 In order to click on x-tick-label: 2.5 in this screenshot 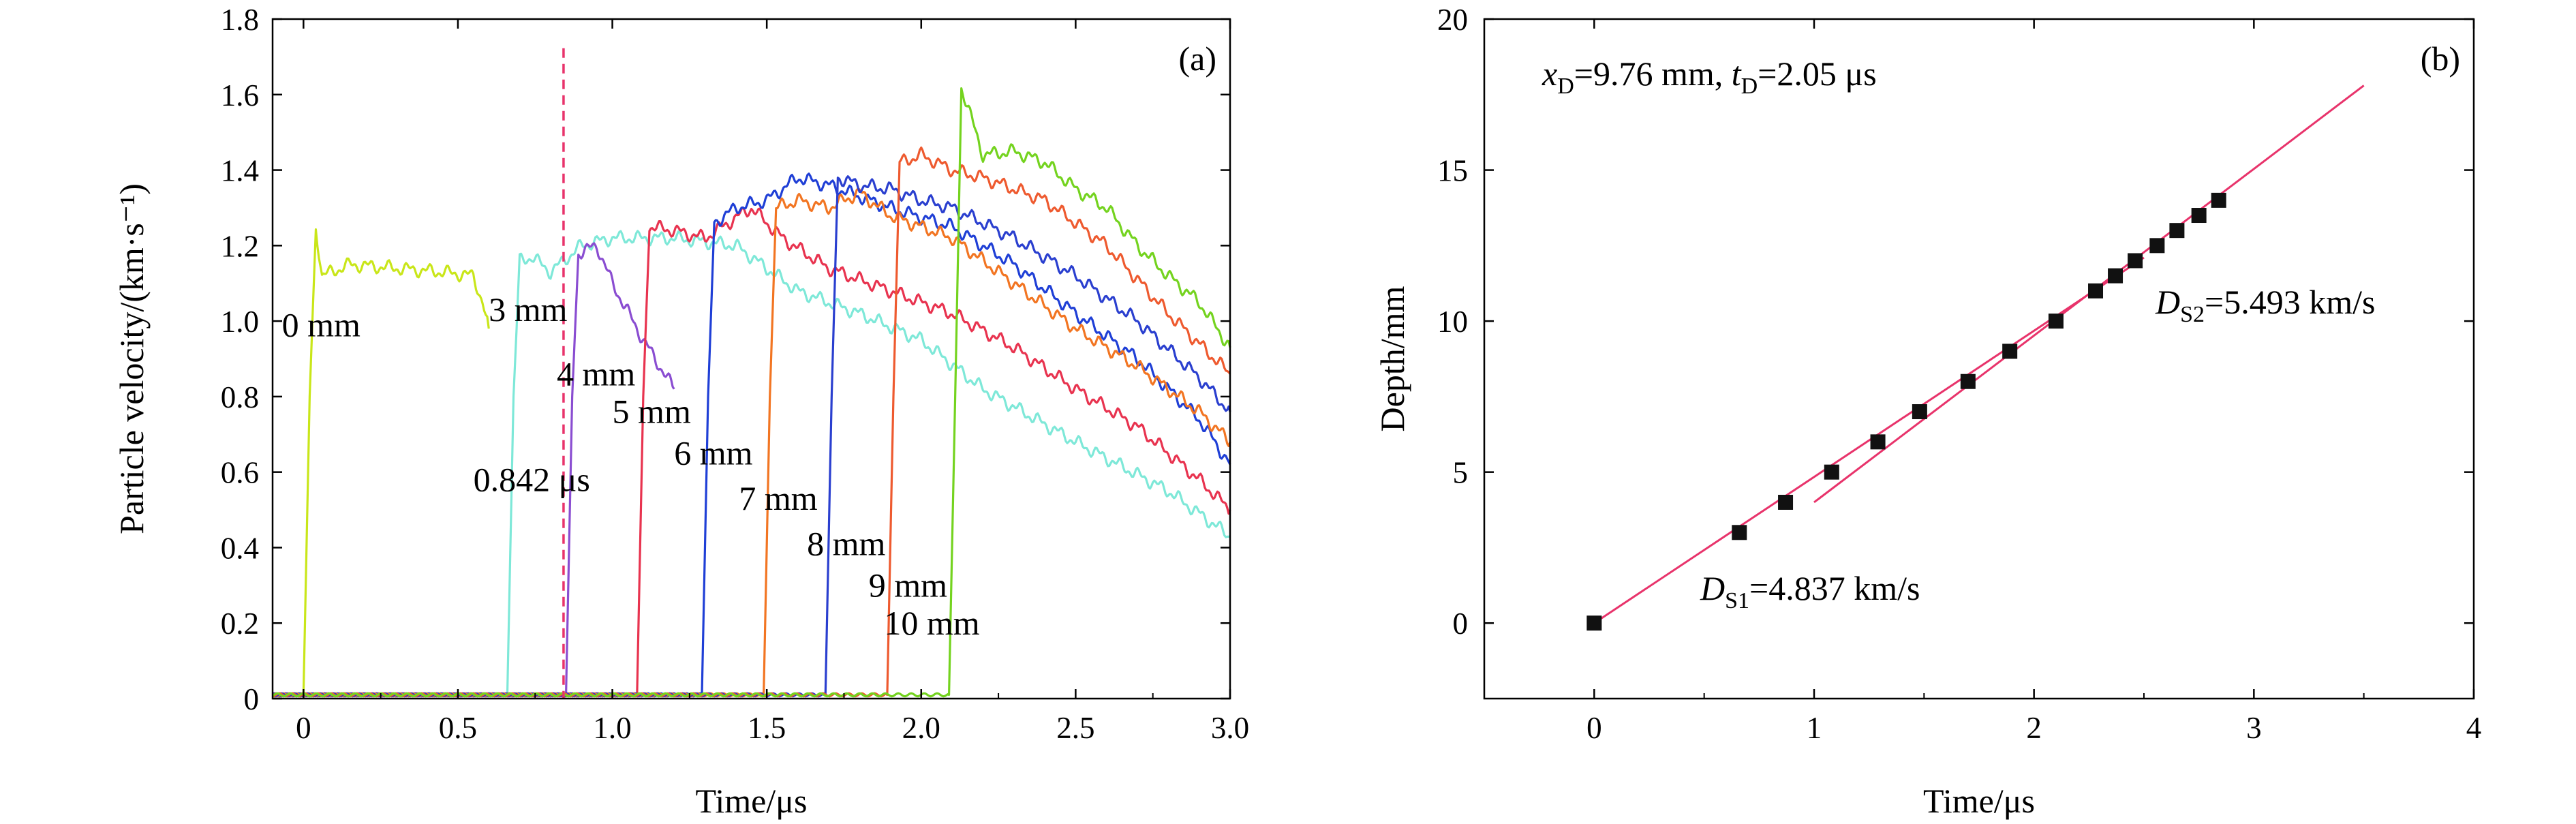, I will do `click(1075, 728)`.